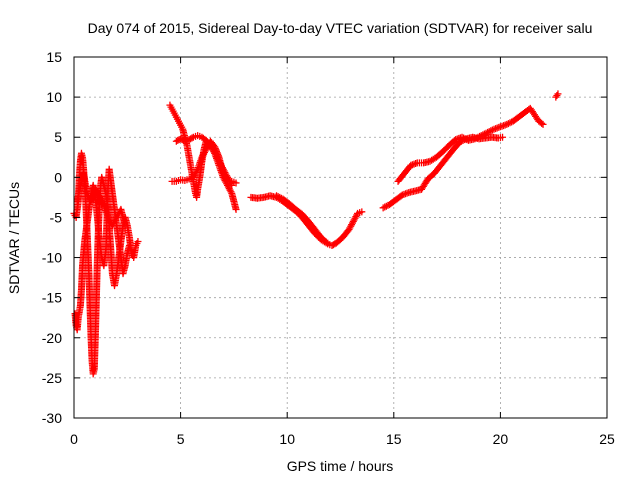 The image size is (640, 480). I want to click on series-segment-c, so click(101, 199).